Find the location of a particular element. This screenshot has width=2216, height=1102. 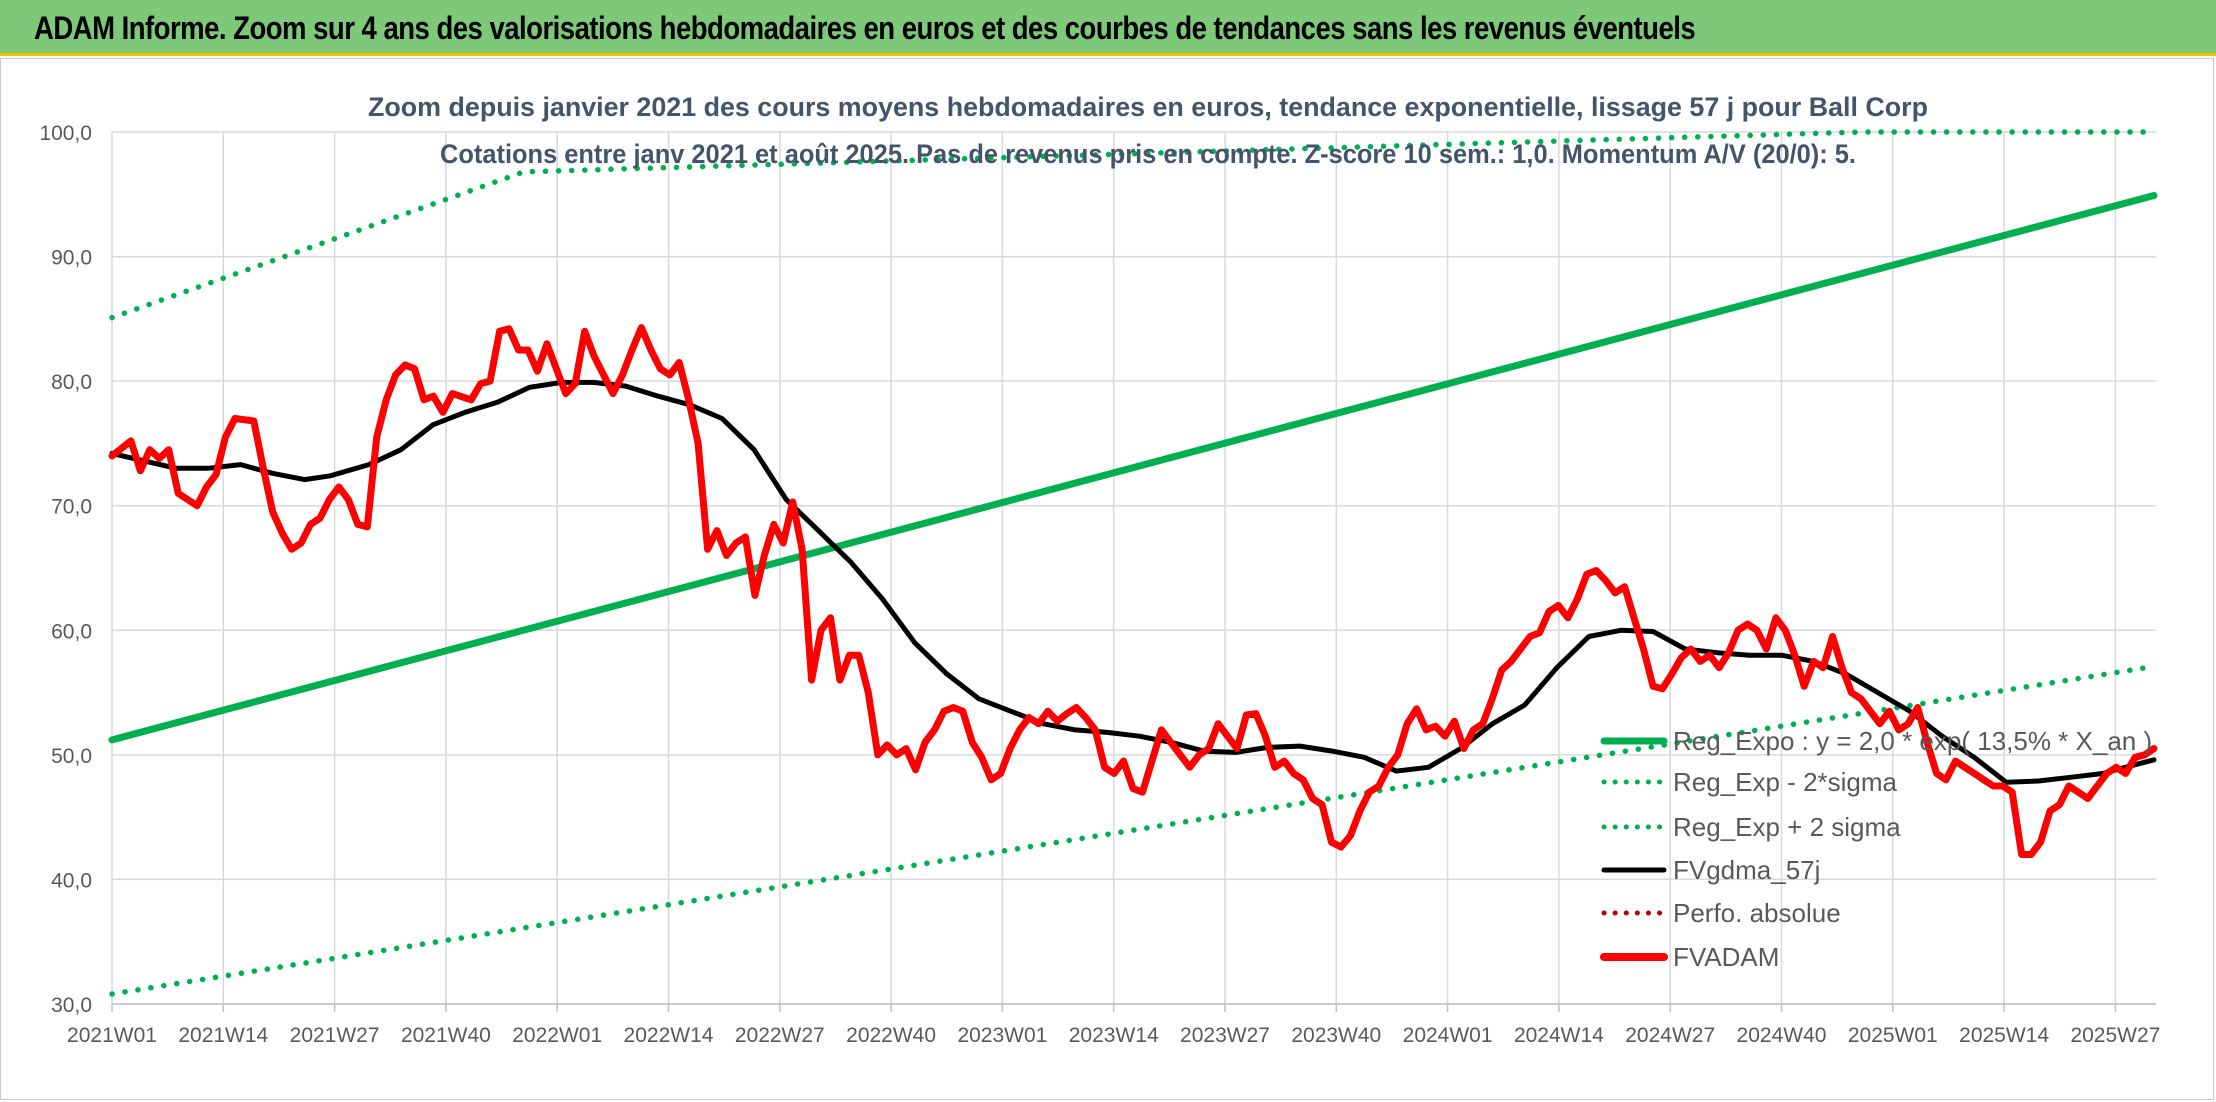

x-tick-label: 2022W14 is located at coordinates (669, 1035).